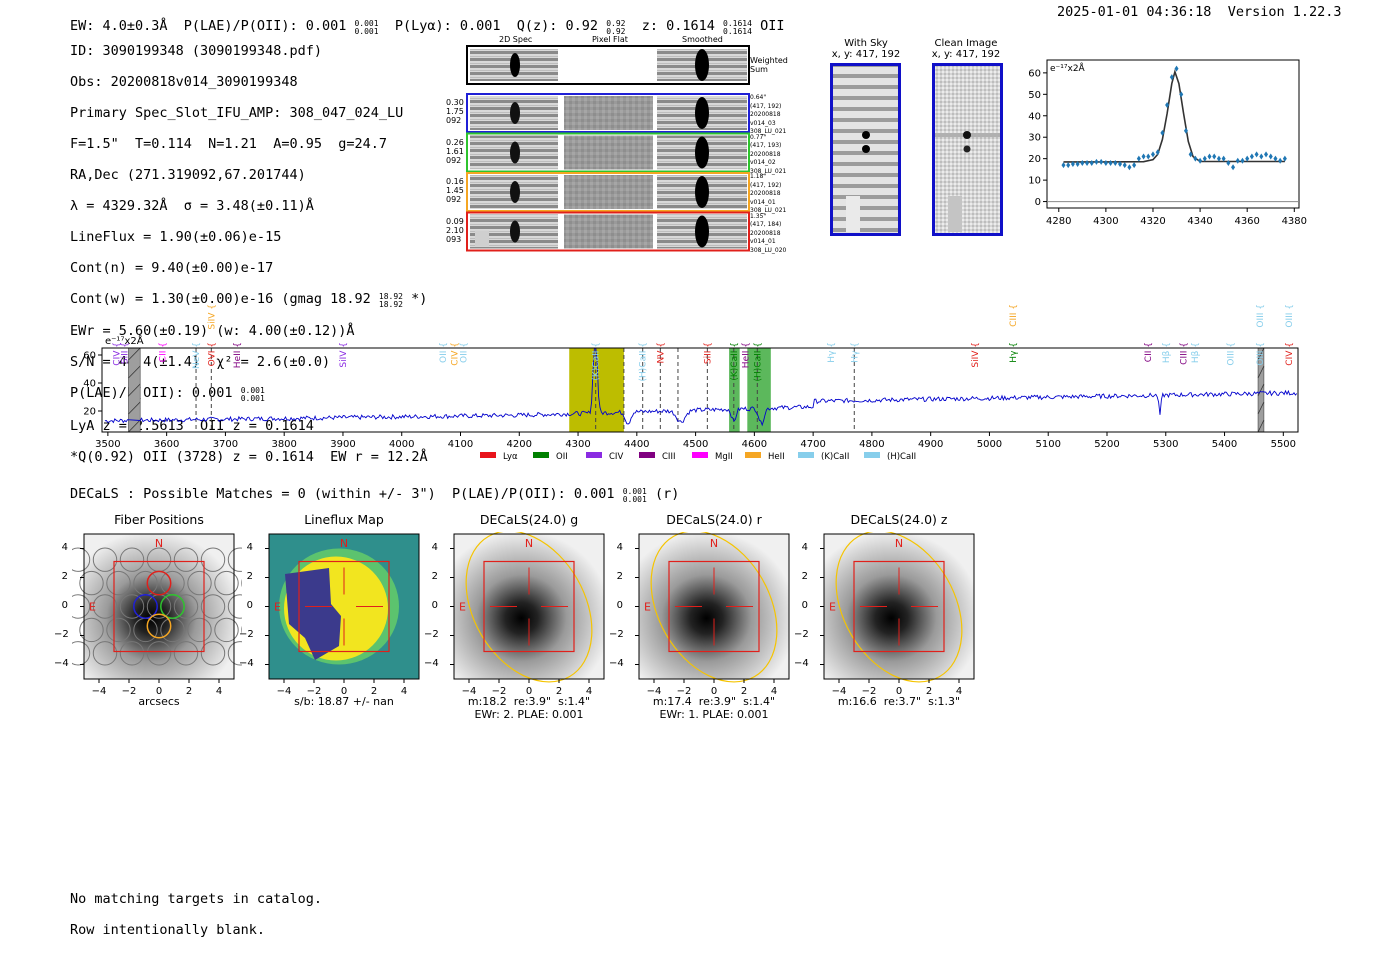 This screenshot has width=1400, height=954. I want to click on spectrum-xtick-label: 4700, so click(812, 444).